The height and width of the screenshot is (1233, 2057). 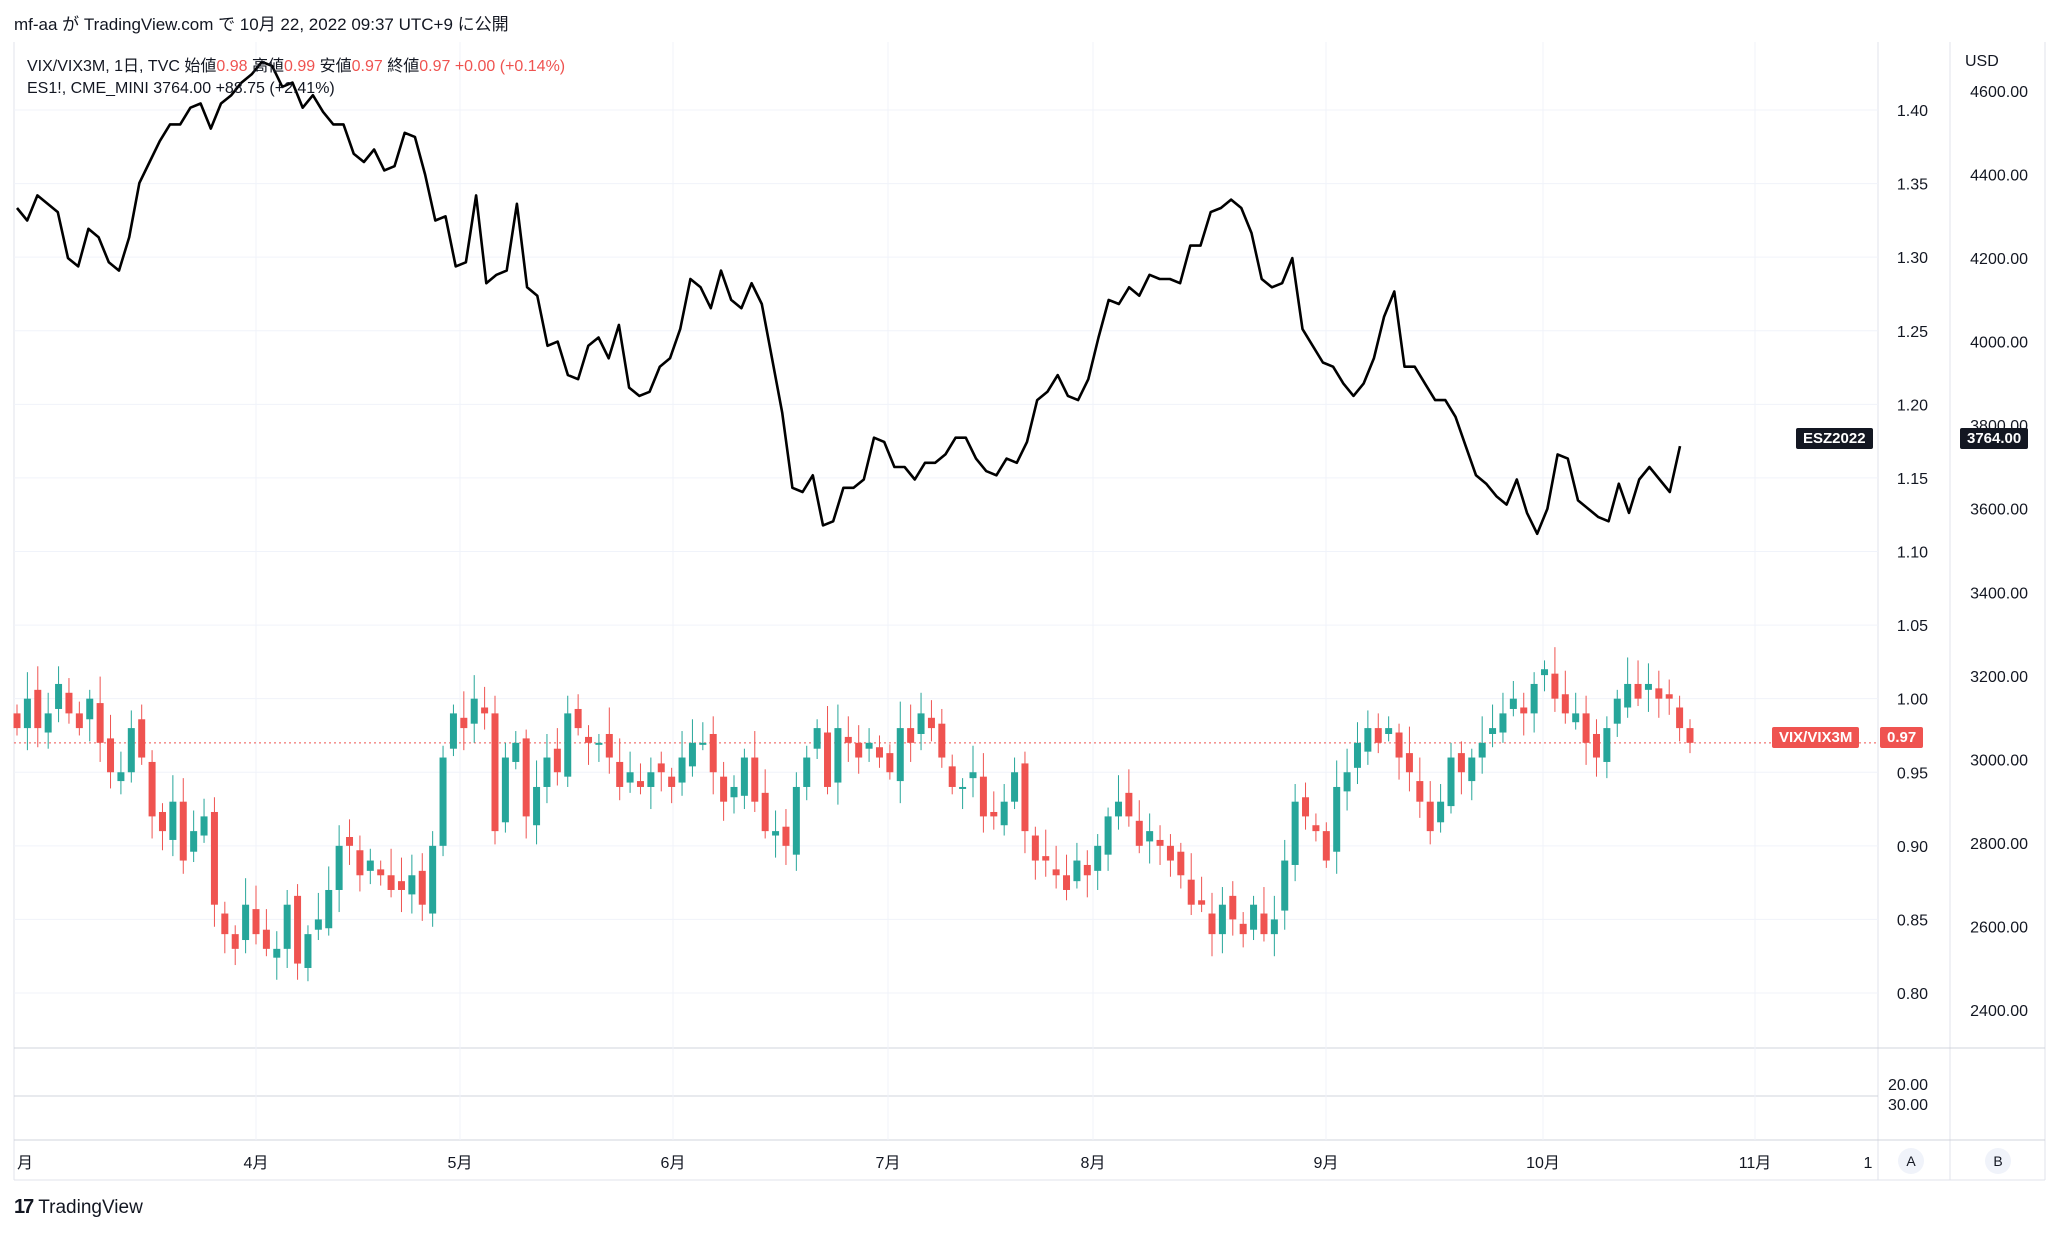 What do you see at coordinates (1999, 593) in the screenshot?
I see `outer-y-tick-label: 3400.00` at bounding box center [1999, 593].